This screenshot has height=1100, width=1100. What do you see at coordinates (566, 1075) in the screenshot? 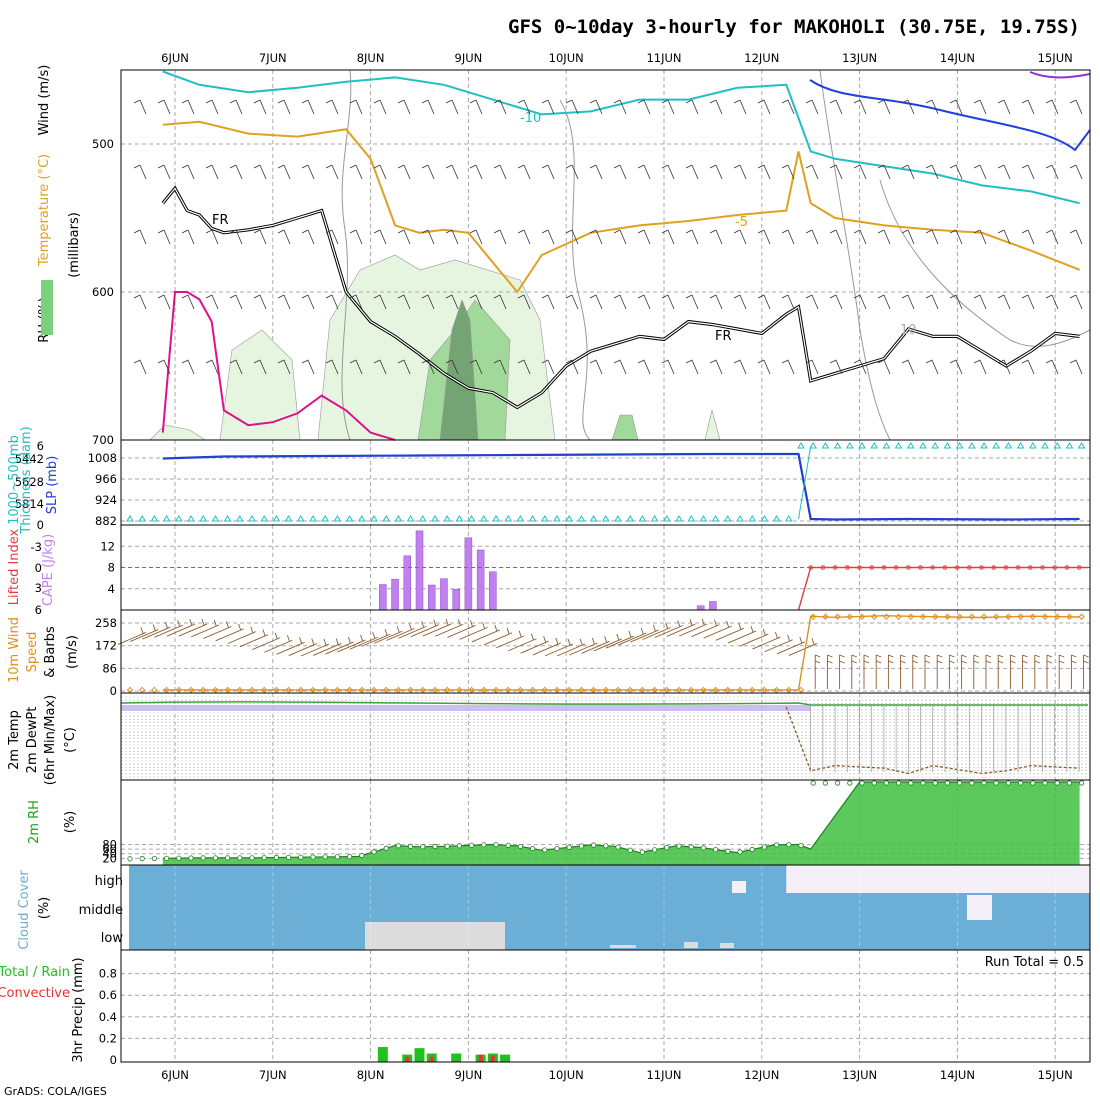
I see `bottom-tick-label: 10JUN` at bounding box center [566, 1075].